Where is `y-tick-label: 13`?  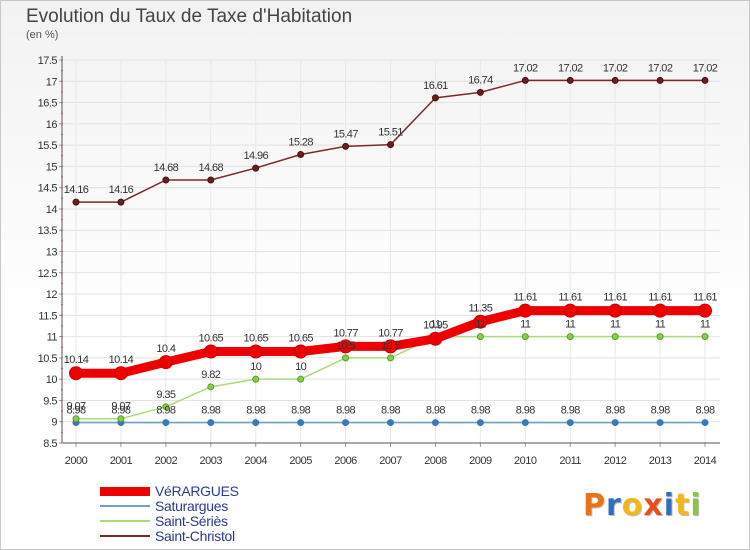
y-tick-label: 13 is located at coordinates (52, 253).